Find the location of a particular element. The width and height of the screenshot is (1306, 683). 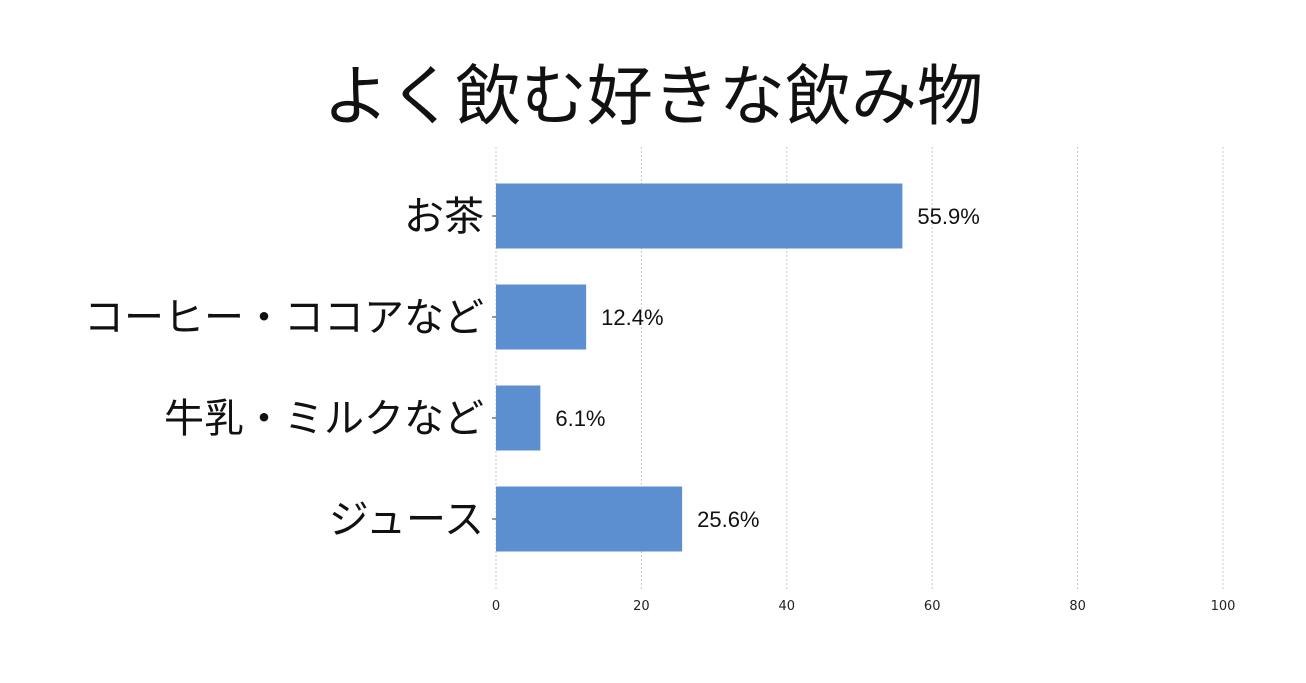

x-tick-label: 60 is located at coordinates (932, 606).